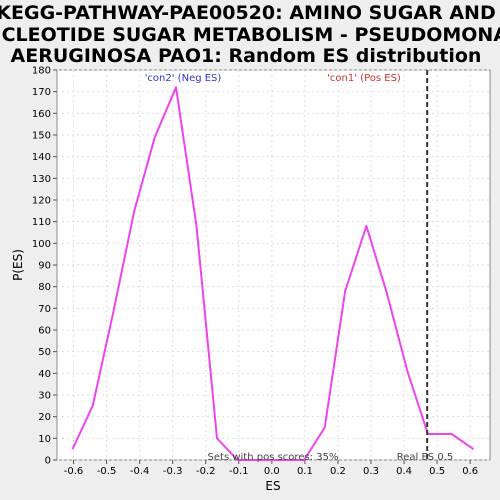  I want to click on y-tick-label: 140, so click(41, 157).